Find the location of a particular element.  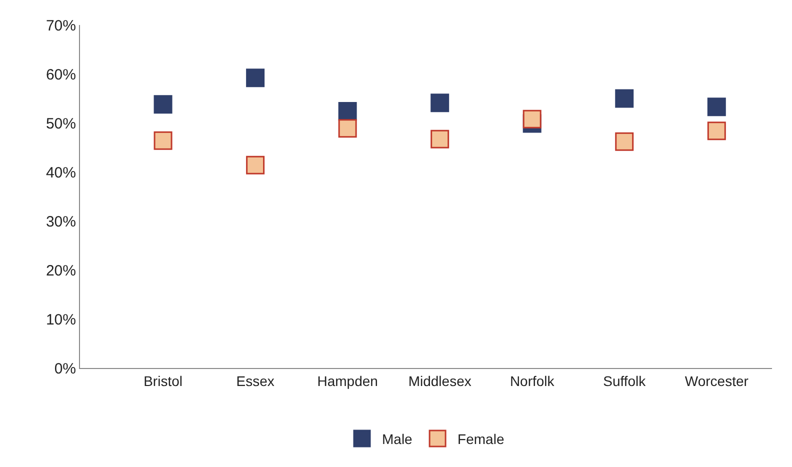

x-tick-label: Worcester is located at coordinates (716, 380).